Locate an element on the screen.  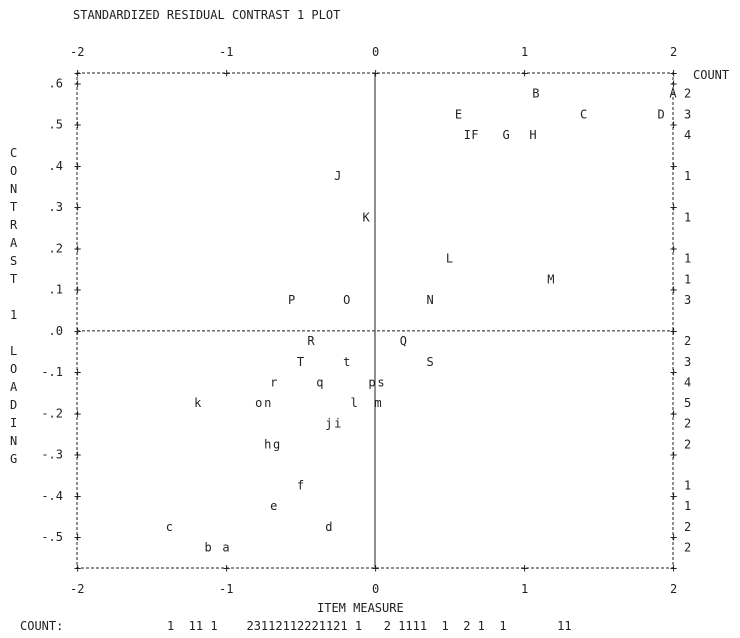
data-point: g is located at coordinates (276, 444).